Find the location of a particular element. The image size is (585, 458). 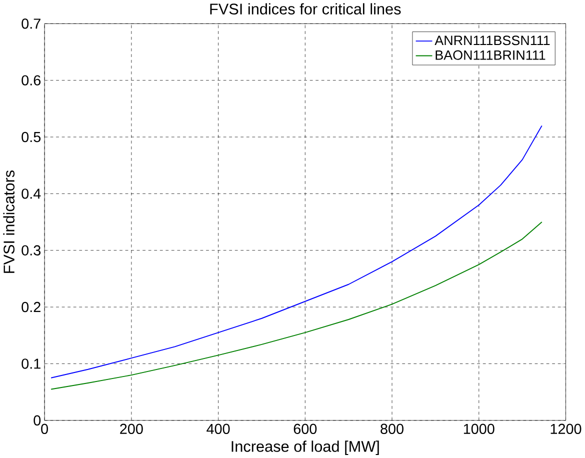

y-tick-label: 0.3 is located at coordinates (31, 250).